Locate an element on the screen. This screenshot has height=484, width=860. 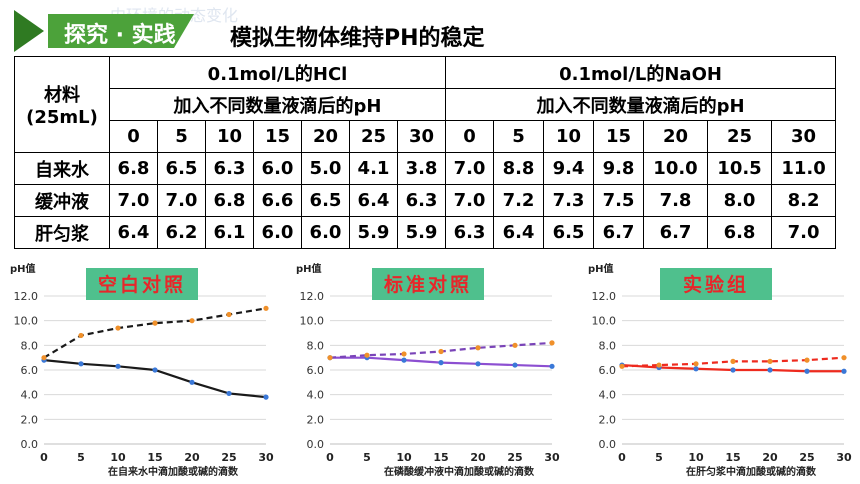
drops-cell: 30 is located at coordinates (421, 136).